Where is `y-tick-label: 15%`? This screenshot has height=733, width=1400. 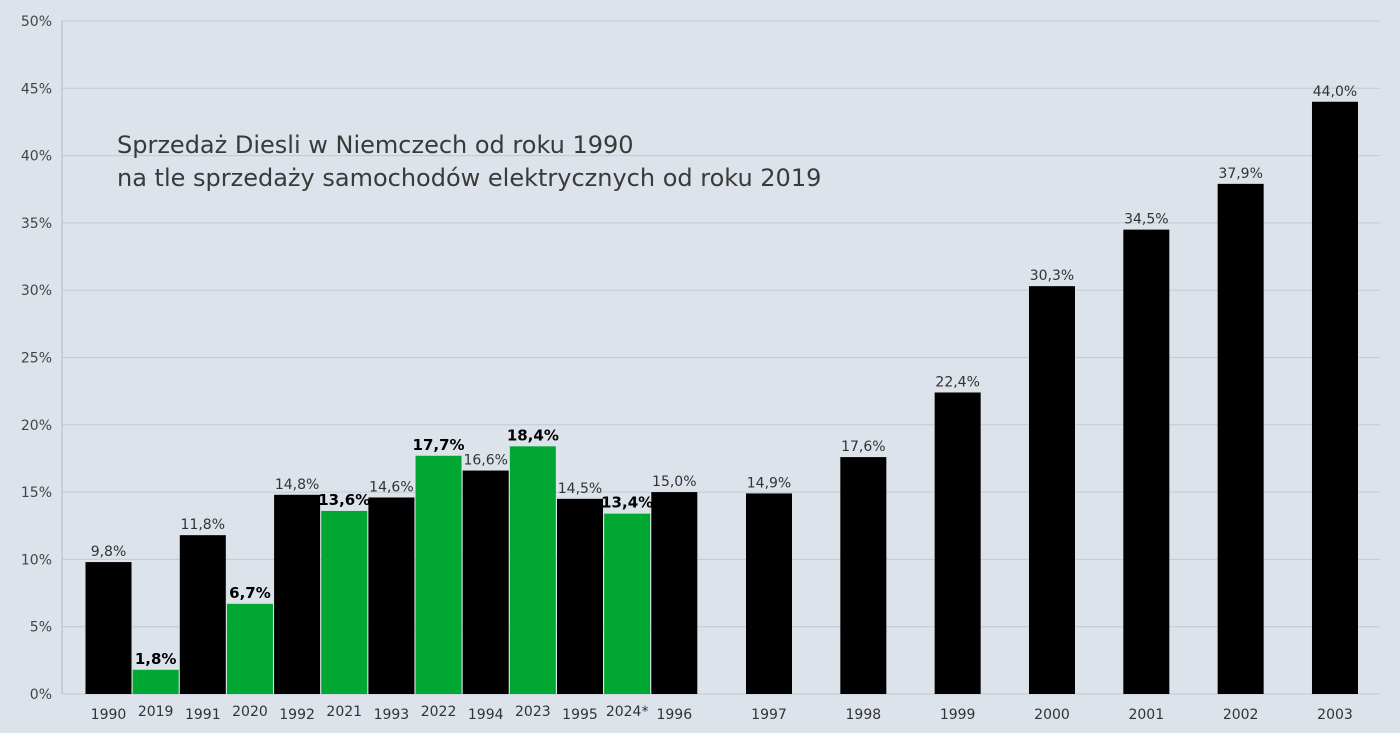 y-tick-label: 15% is located at coordinates (36, 493).